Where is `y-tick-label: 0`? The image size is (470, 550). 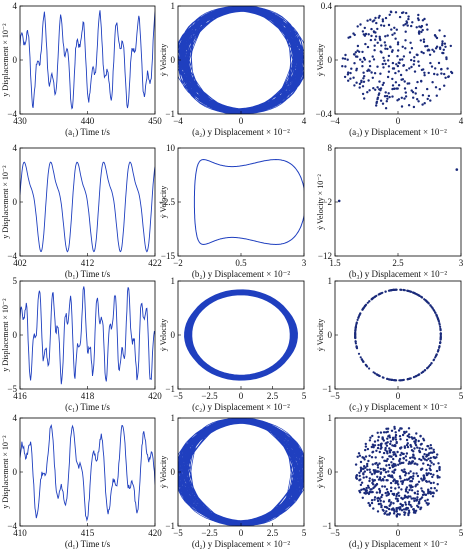
y-tick-label: 0 is located at coordinates (330, 60).